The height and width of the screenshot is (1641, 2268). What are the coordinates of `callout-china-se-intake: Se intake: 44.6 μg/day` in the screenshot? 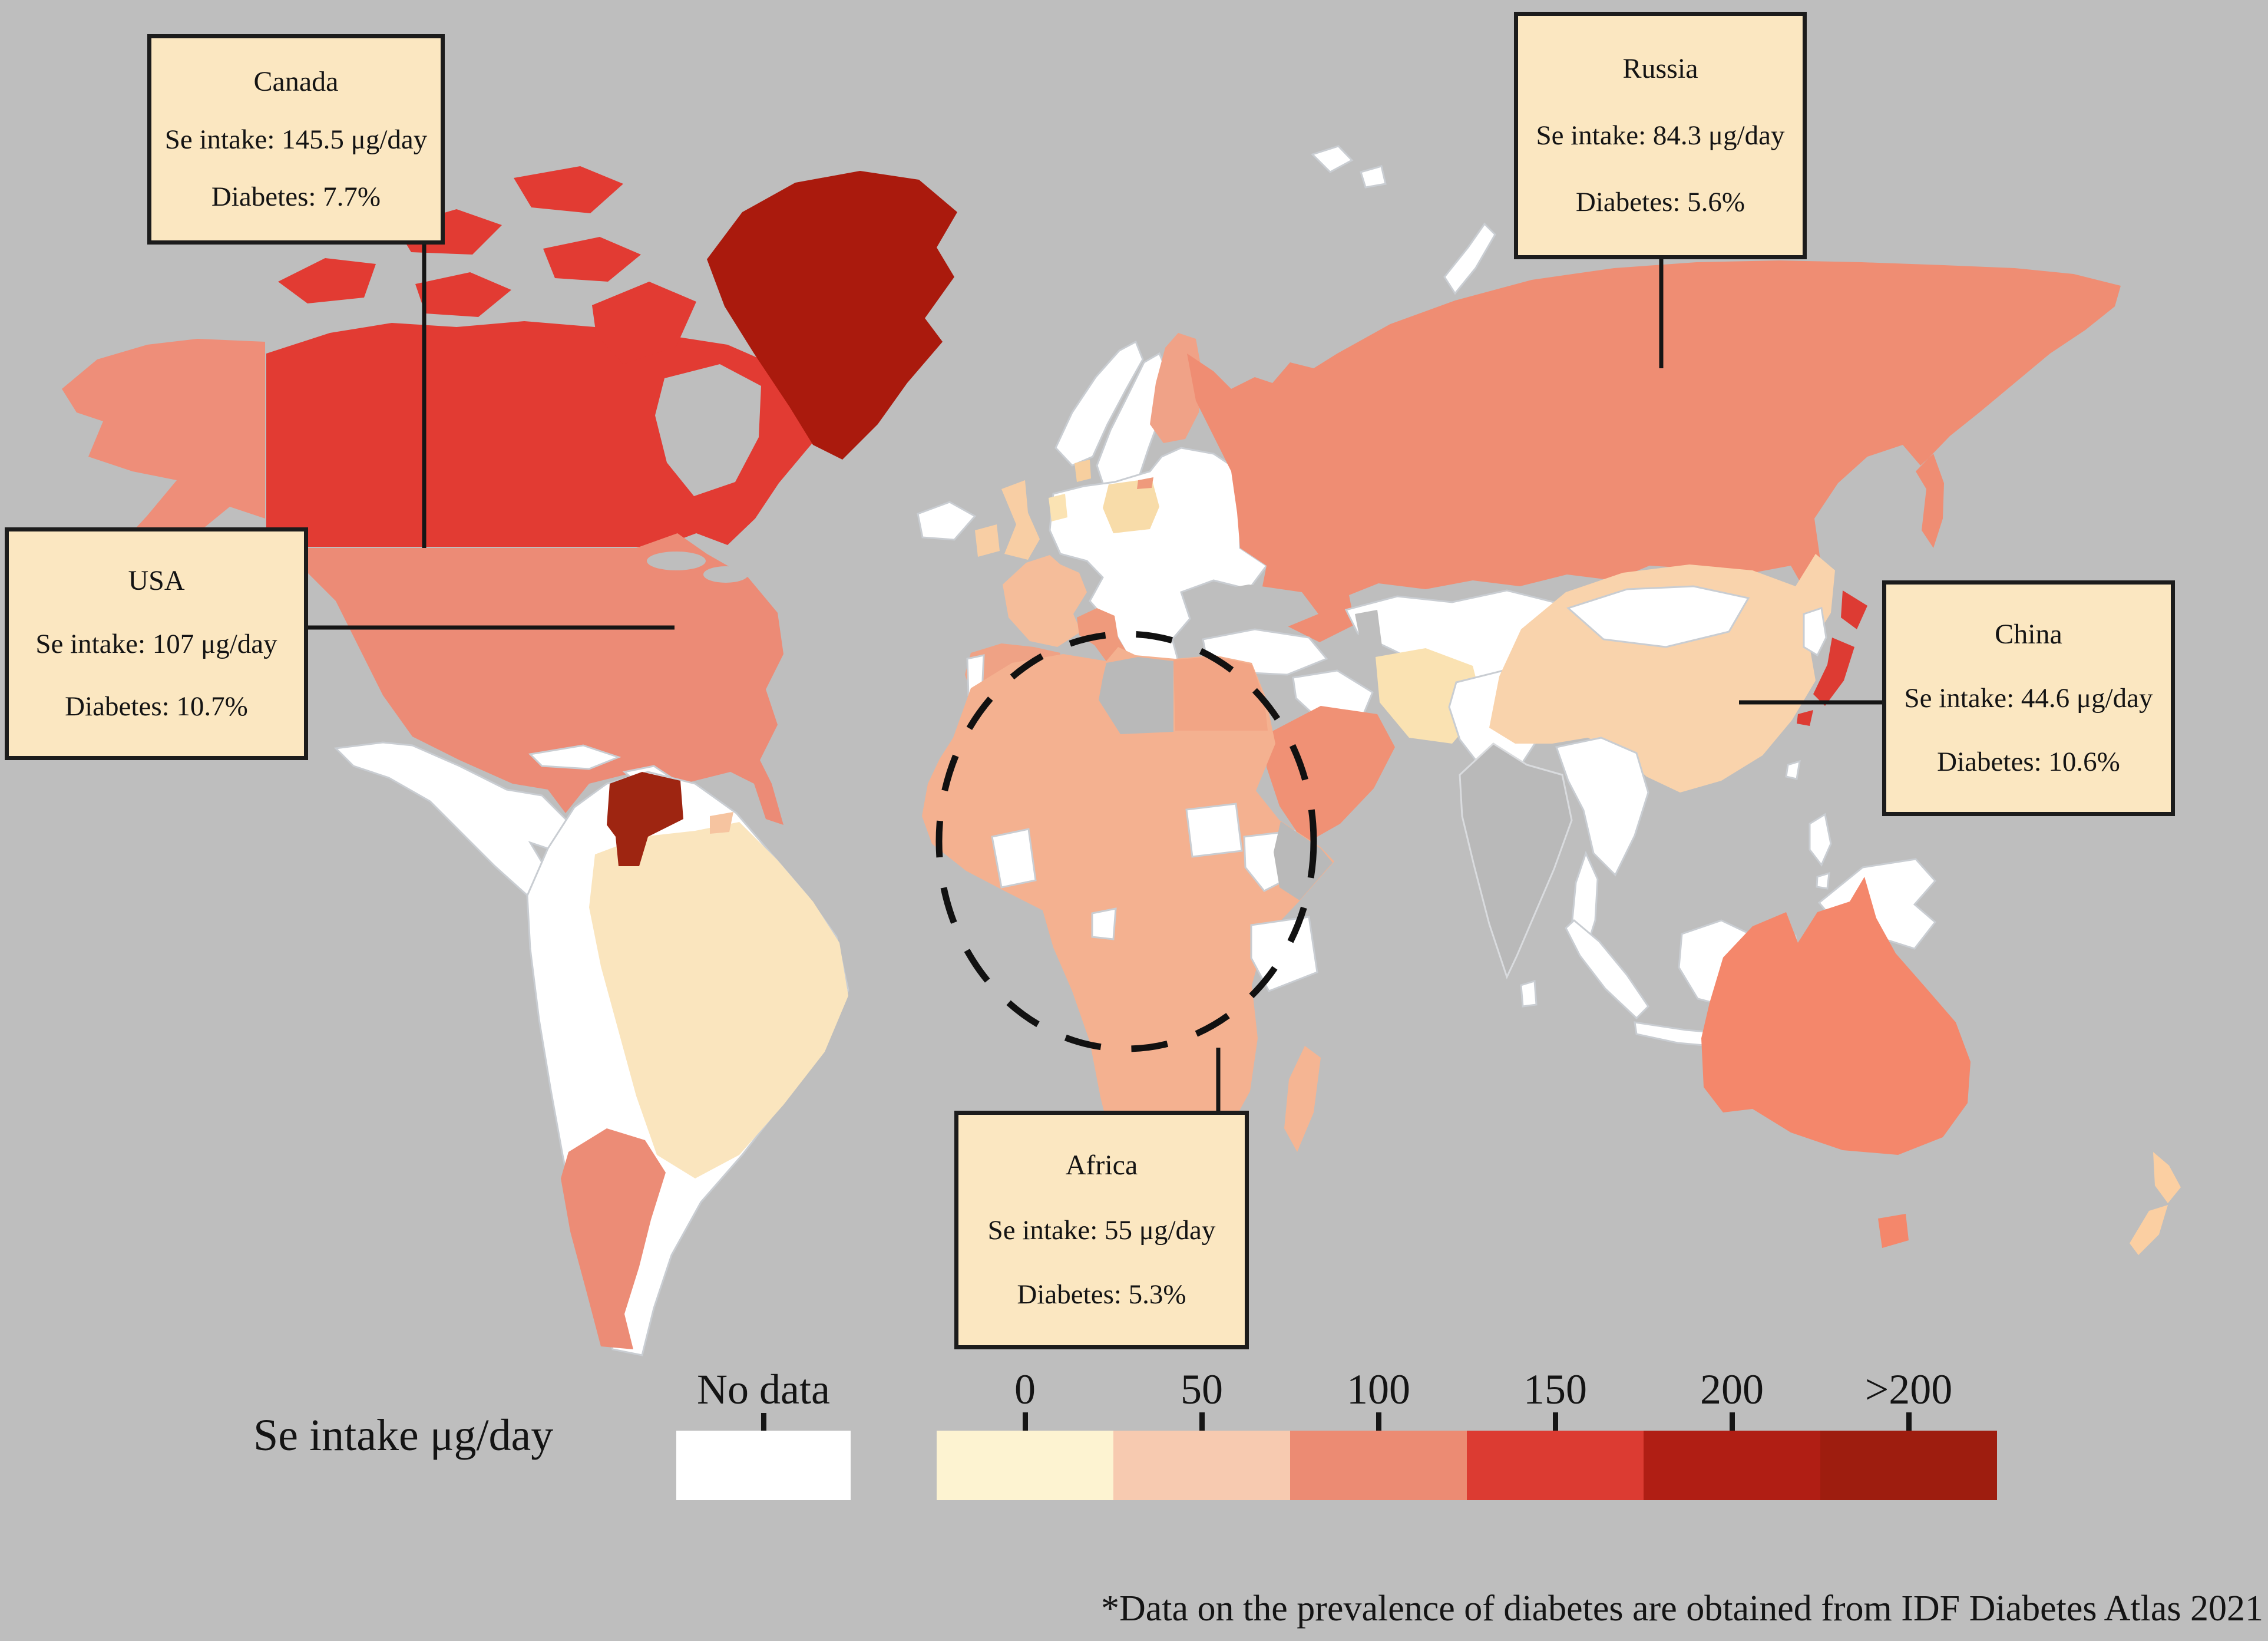 It's located at (2029, 698).